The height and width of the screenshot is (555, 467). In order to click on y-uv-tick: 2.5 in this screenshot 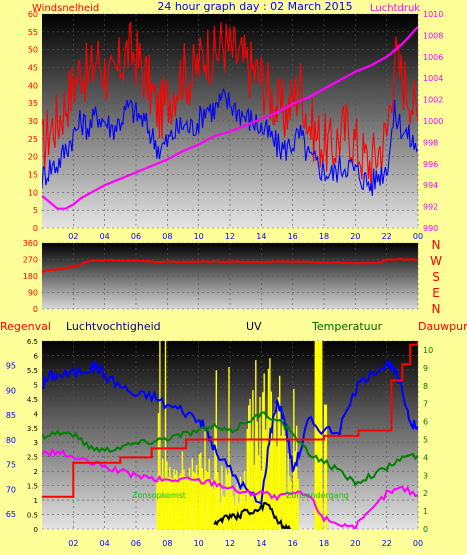, I will do `click(32, 458)`.